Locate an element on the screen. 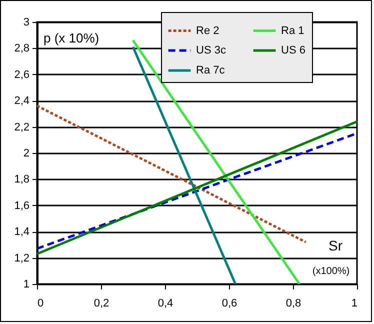 This screenshot has width=374, height=324. x-tick-label: 0,6 is located at coordinates (230, 304).